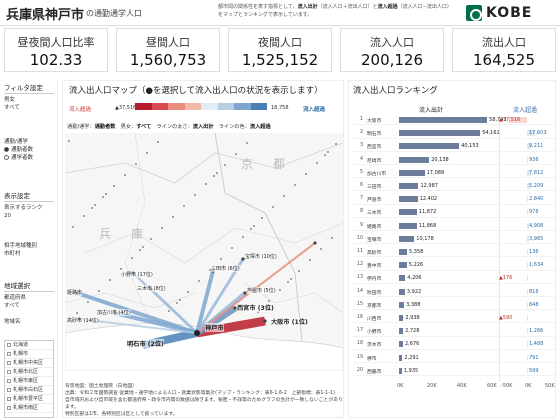 The height and width of the screenshot is (420, 560). Describe the element at coordinates (455, 133) in the screenshot. I see `ranking-row: 2 明石市 54,161 17,603` at that location.